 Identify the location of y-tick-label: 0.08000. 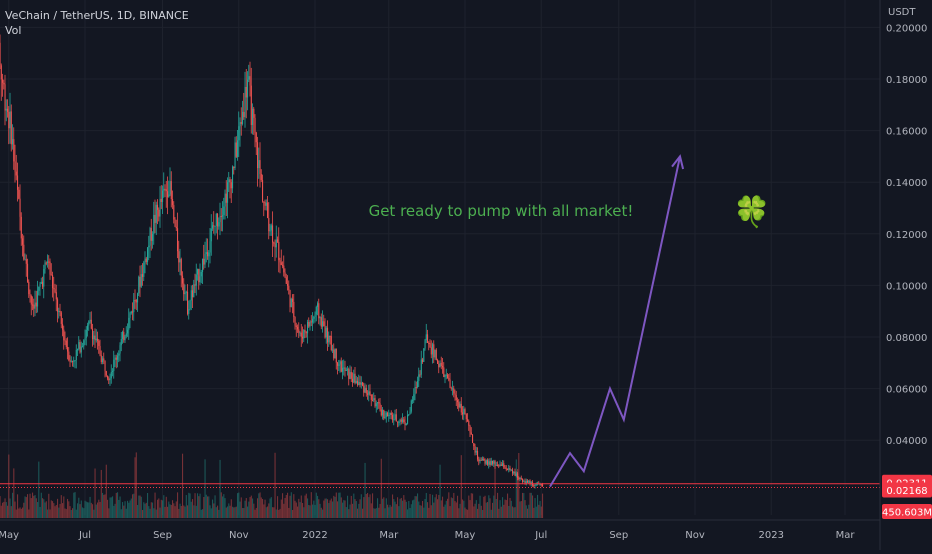
(906, 338).